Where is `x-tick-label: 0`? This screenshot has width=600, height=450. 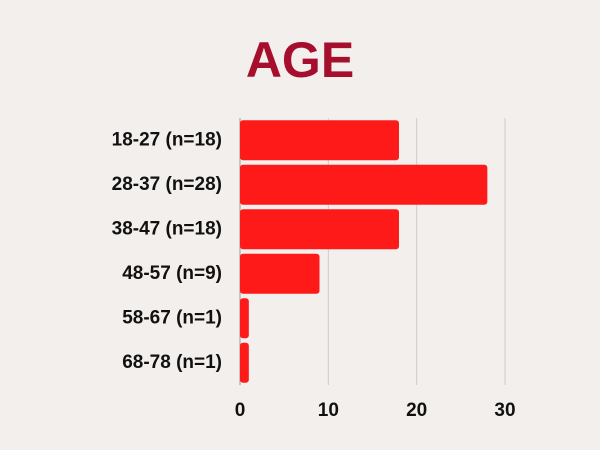 x-tick-label: 0 is located at coordinates (240, 410).